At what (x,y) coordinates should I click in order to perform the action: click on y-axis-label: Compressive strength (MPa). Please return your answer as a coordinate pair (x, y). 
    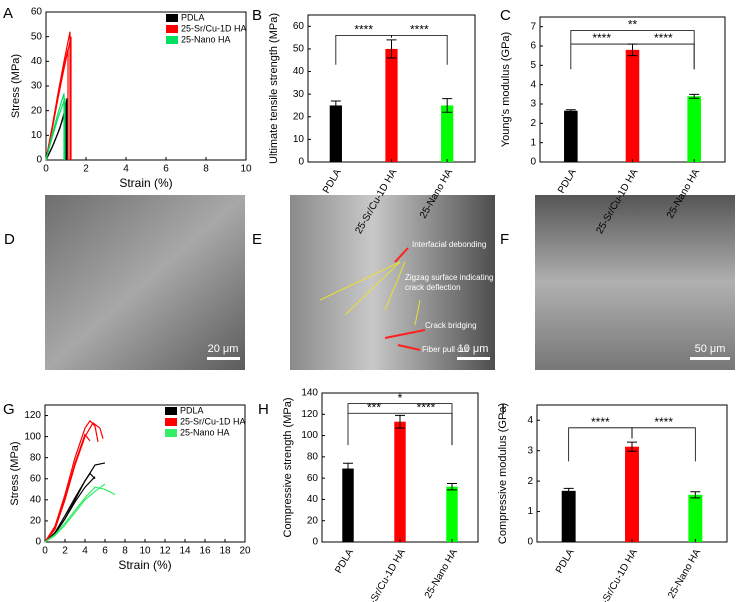
    Looking at the image, I should click on (288, 468).